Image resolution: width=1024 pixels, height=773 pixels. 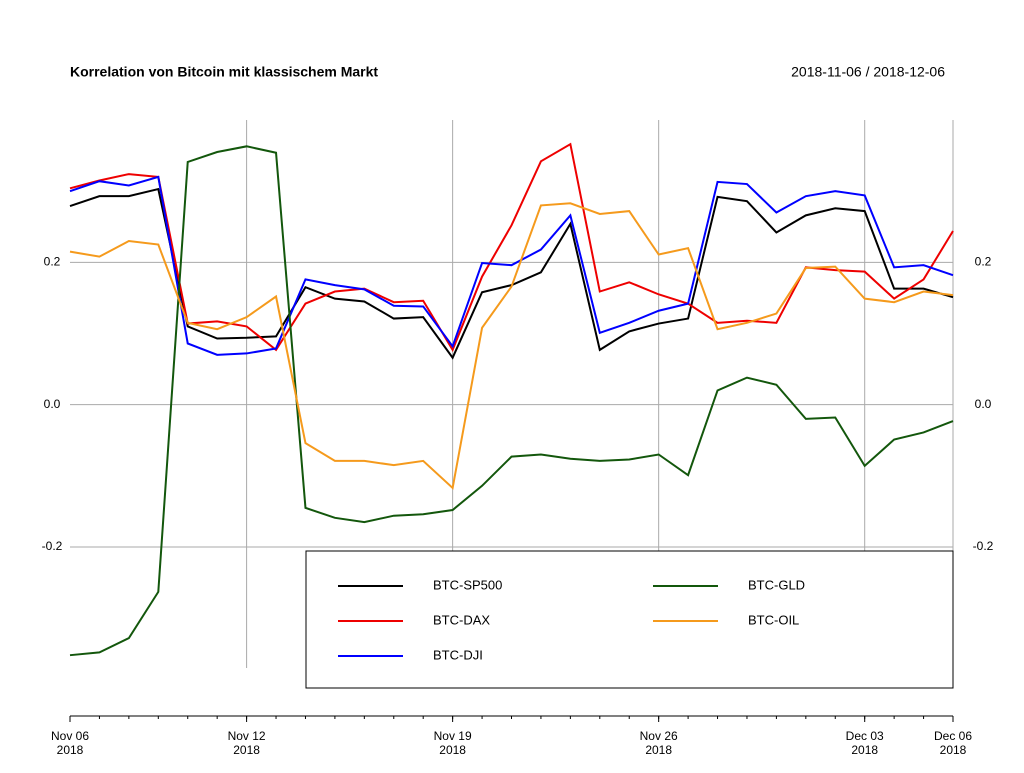 What do you see at coordinates (52, 546) in the screenshot?
I see `y-tick-label: -0.2` at bounding box center [52, 546].